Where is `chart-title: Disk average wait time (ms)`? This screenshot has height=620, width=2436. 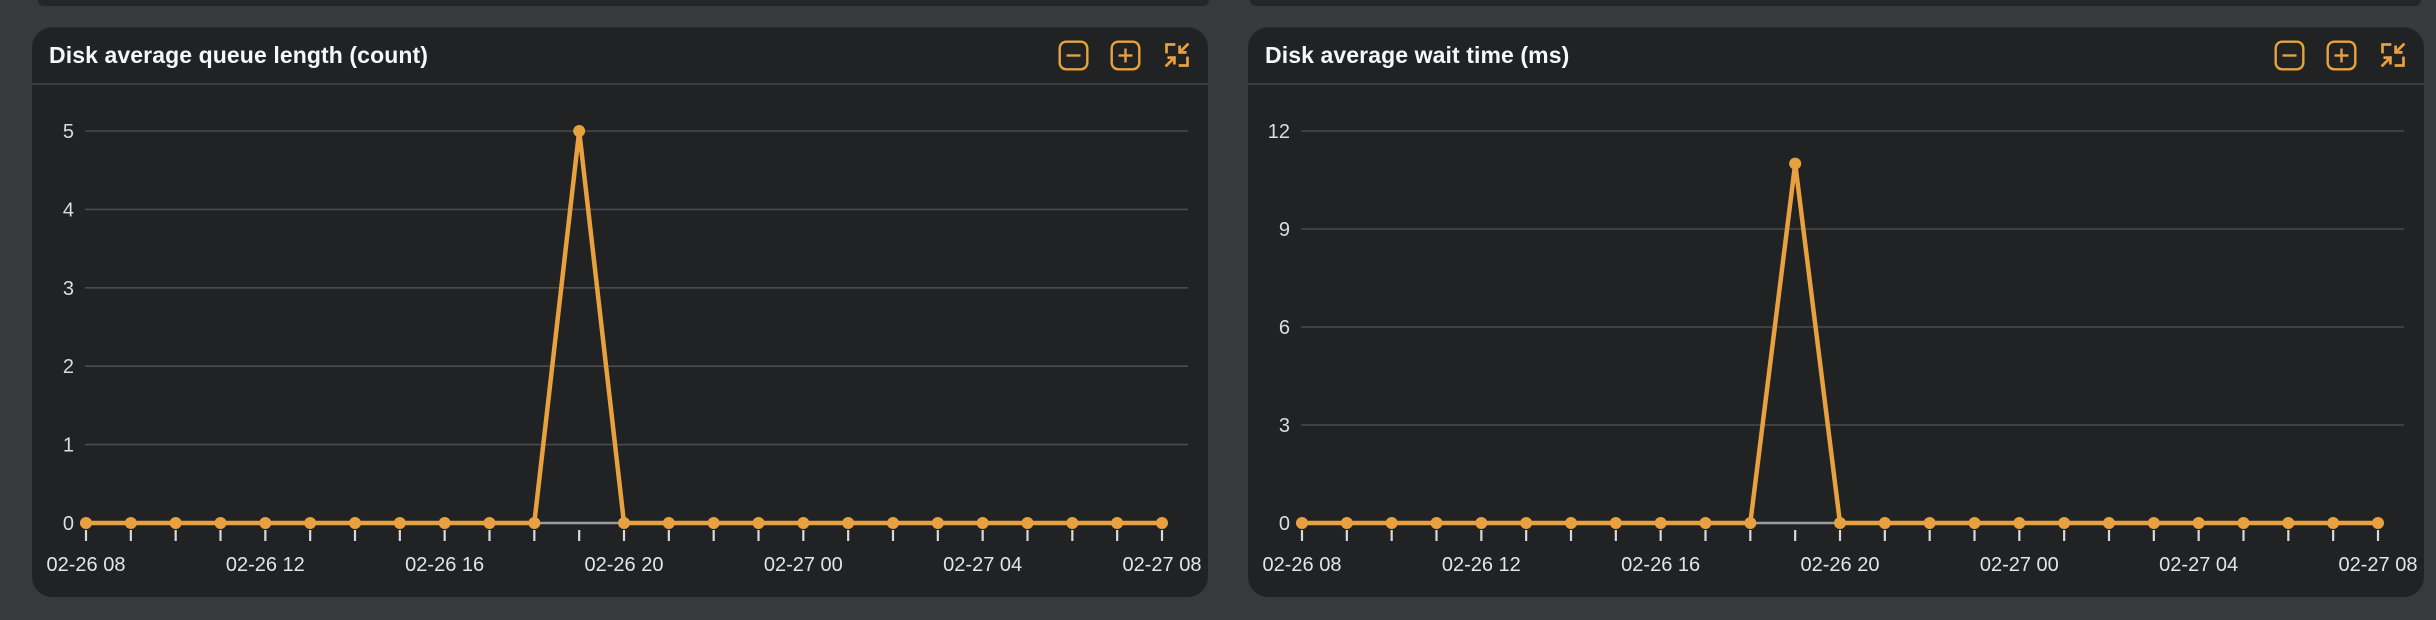
chart-title: Disk average wait time (ms) is located at coordinates (1417, 54).